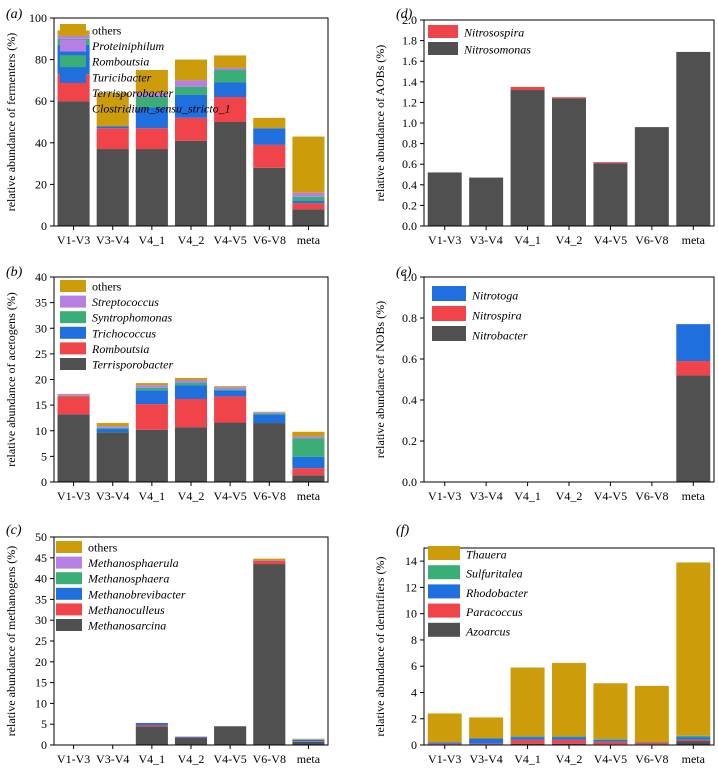 This screenshot has width=718, height=768. I want to click on y-tick-label: 0.0, so click(409, 482).